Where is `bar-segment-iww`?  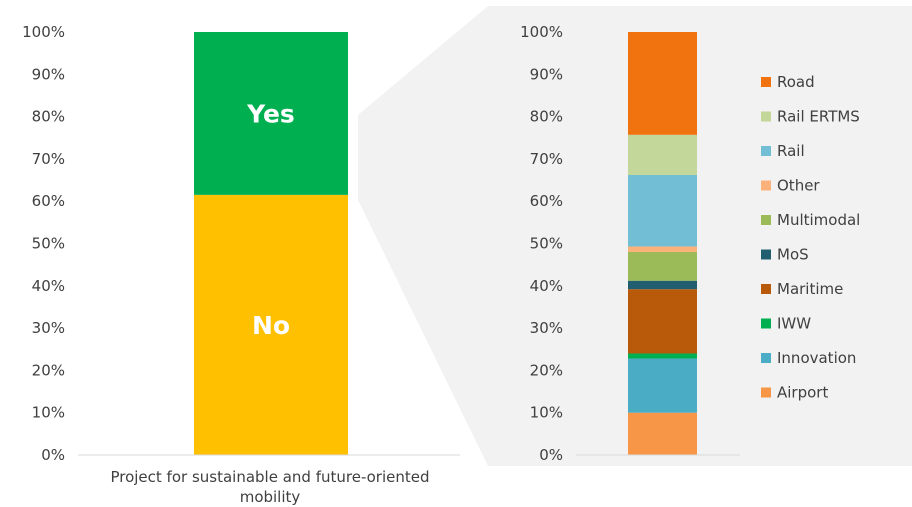
bar-segment-iww is located at coordinates (662, 356).